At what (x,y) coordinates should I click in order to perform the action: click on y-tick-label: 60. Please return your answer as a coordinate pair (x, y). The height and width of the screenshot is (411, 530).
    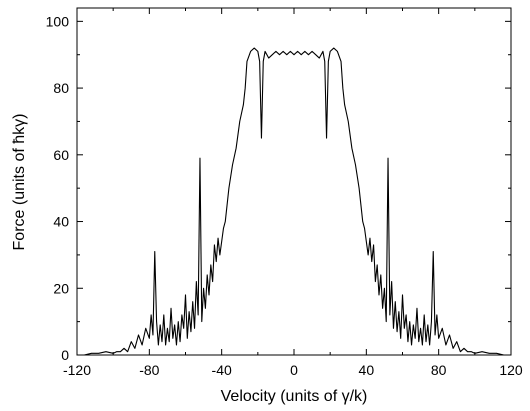
    Looking at the image, I should click on (61, 155).